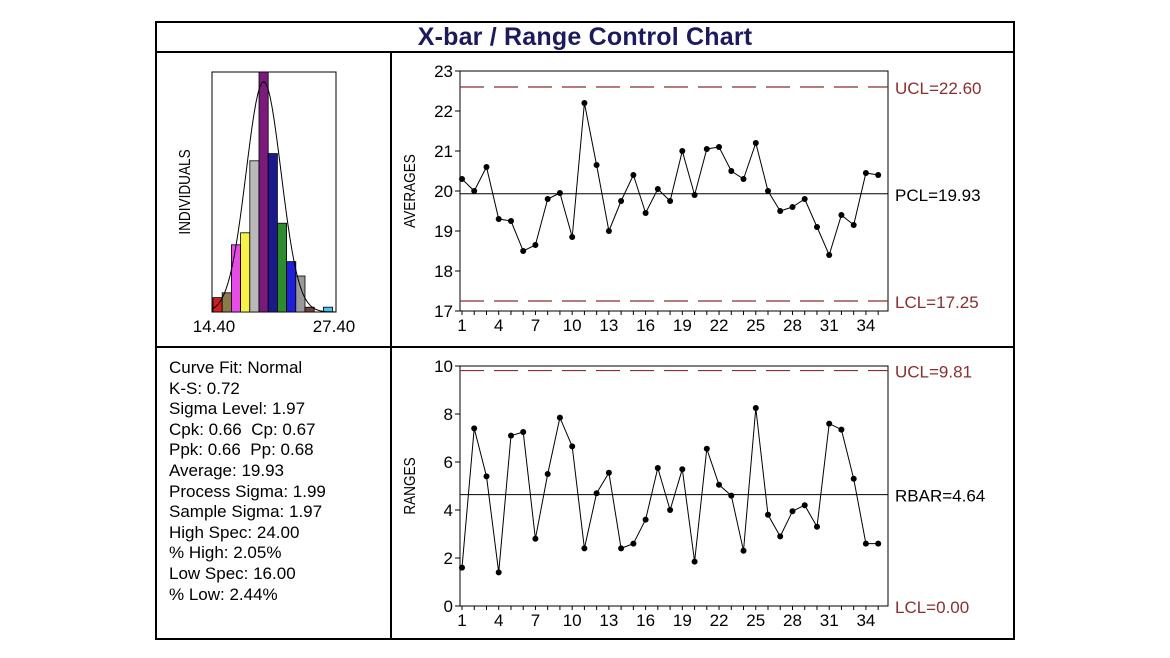  What do you see at coordinates (204, 388) in the screenshot?
I see `stat-line: K-S: 0.72` at bounding box center [204, 388].